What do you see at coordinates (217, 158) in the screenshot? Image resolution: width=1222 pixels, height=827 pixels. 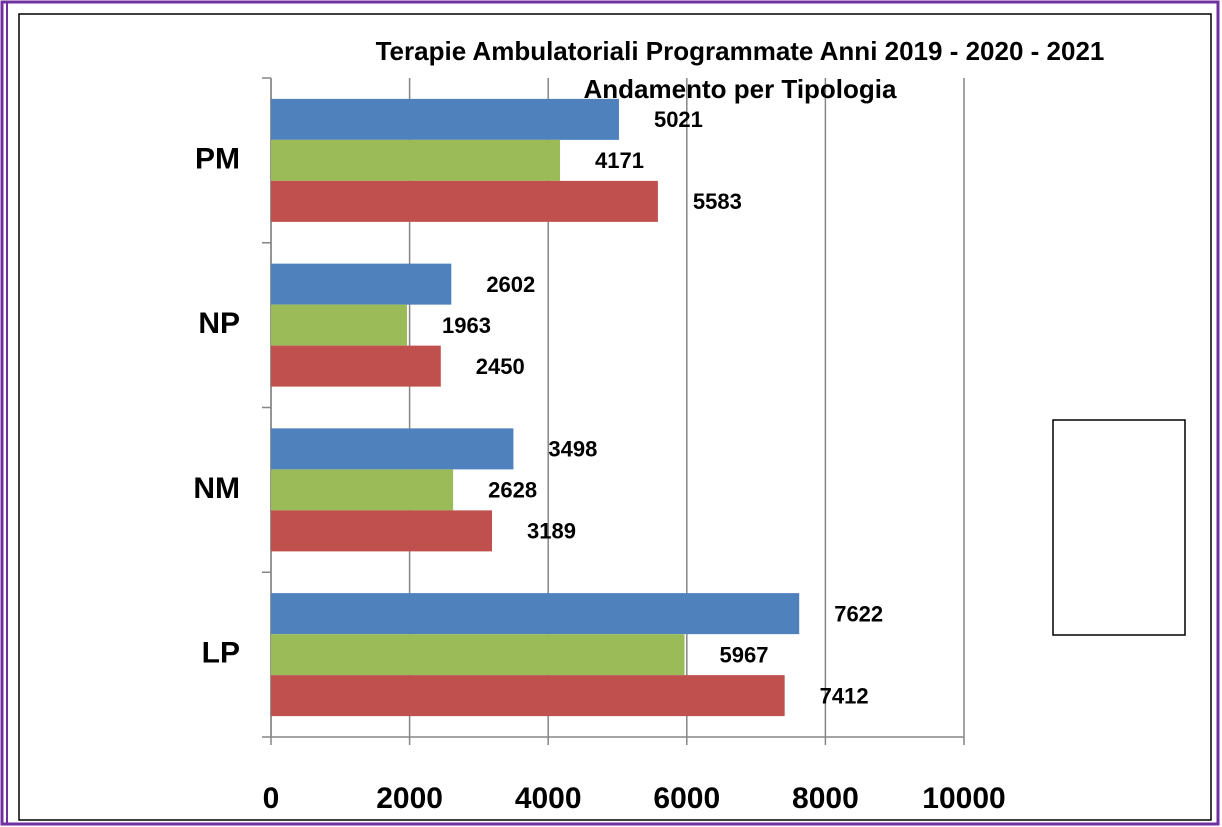 I see `y-tick-label: PM` at bounding box center [217, 158].